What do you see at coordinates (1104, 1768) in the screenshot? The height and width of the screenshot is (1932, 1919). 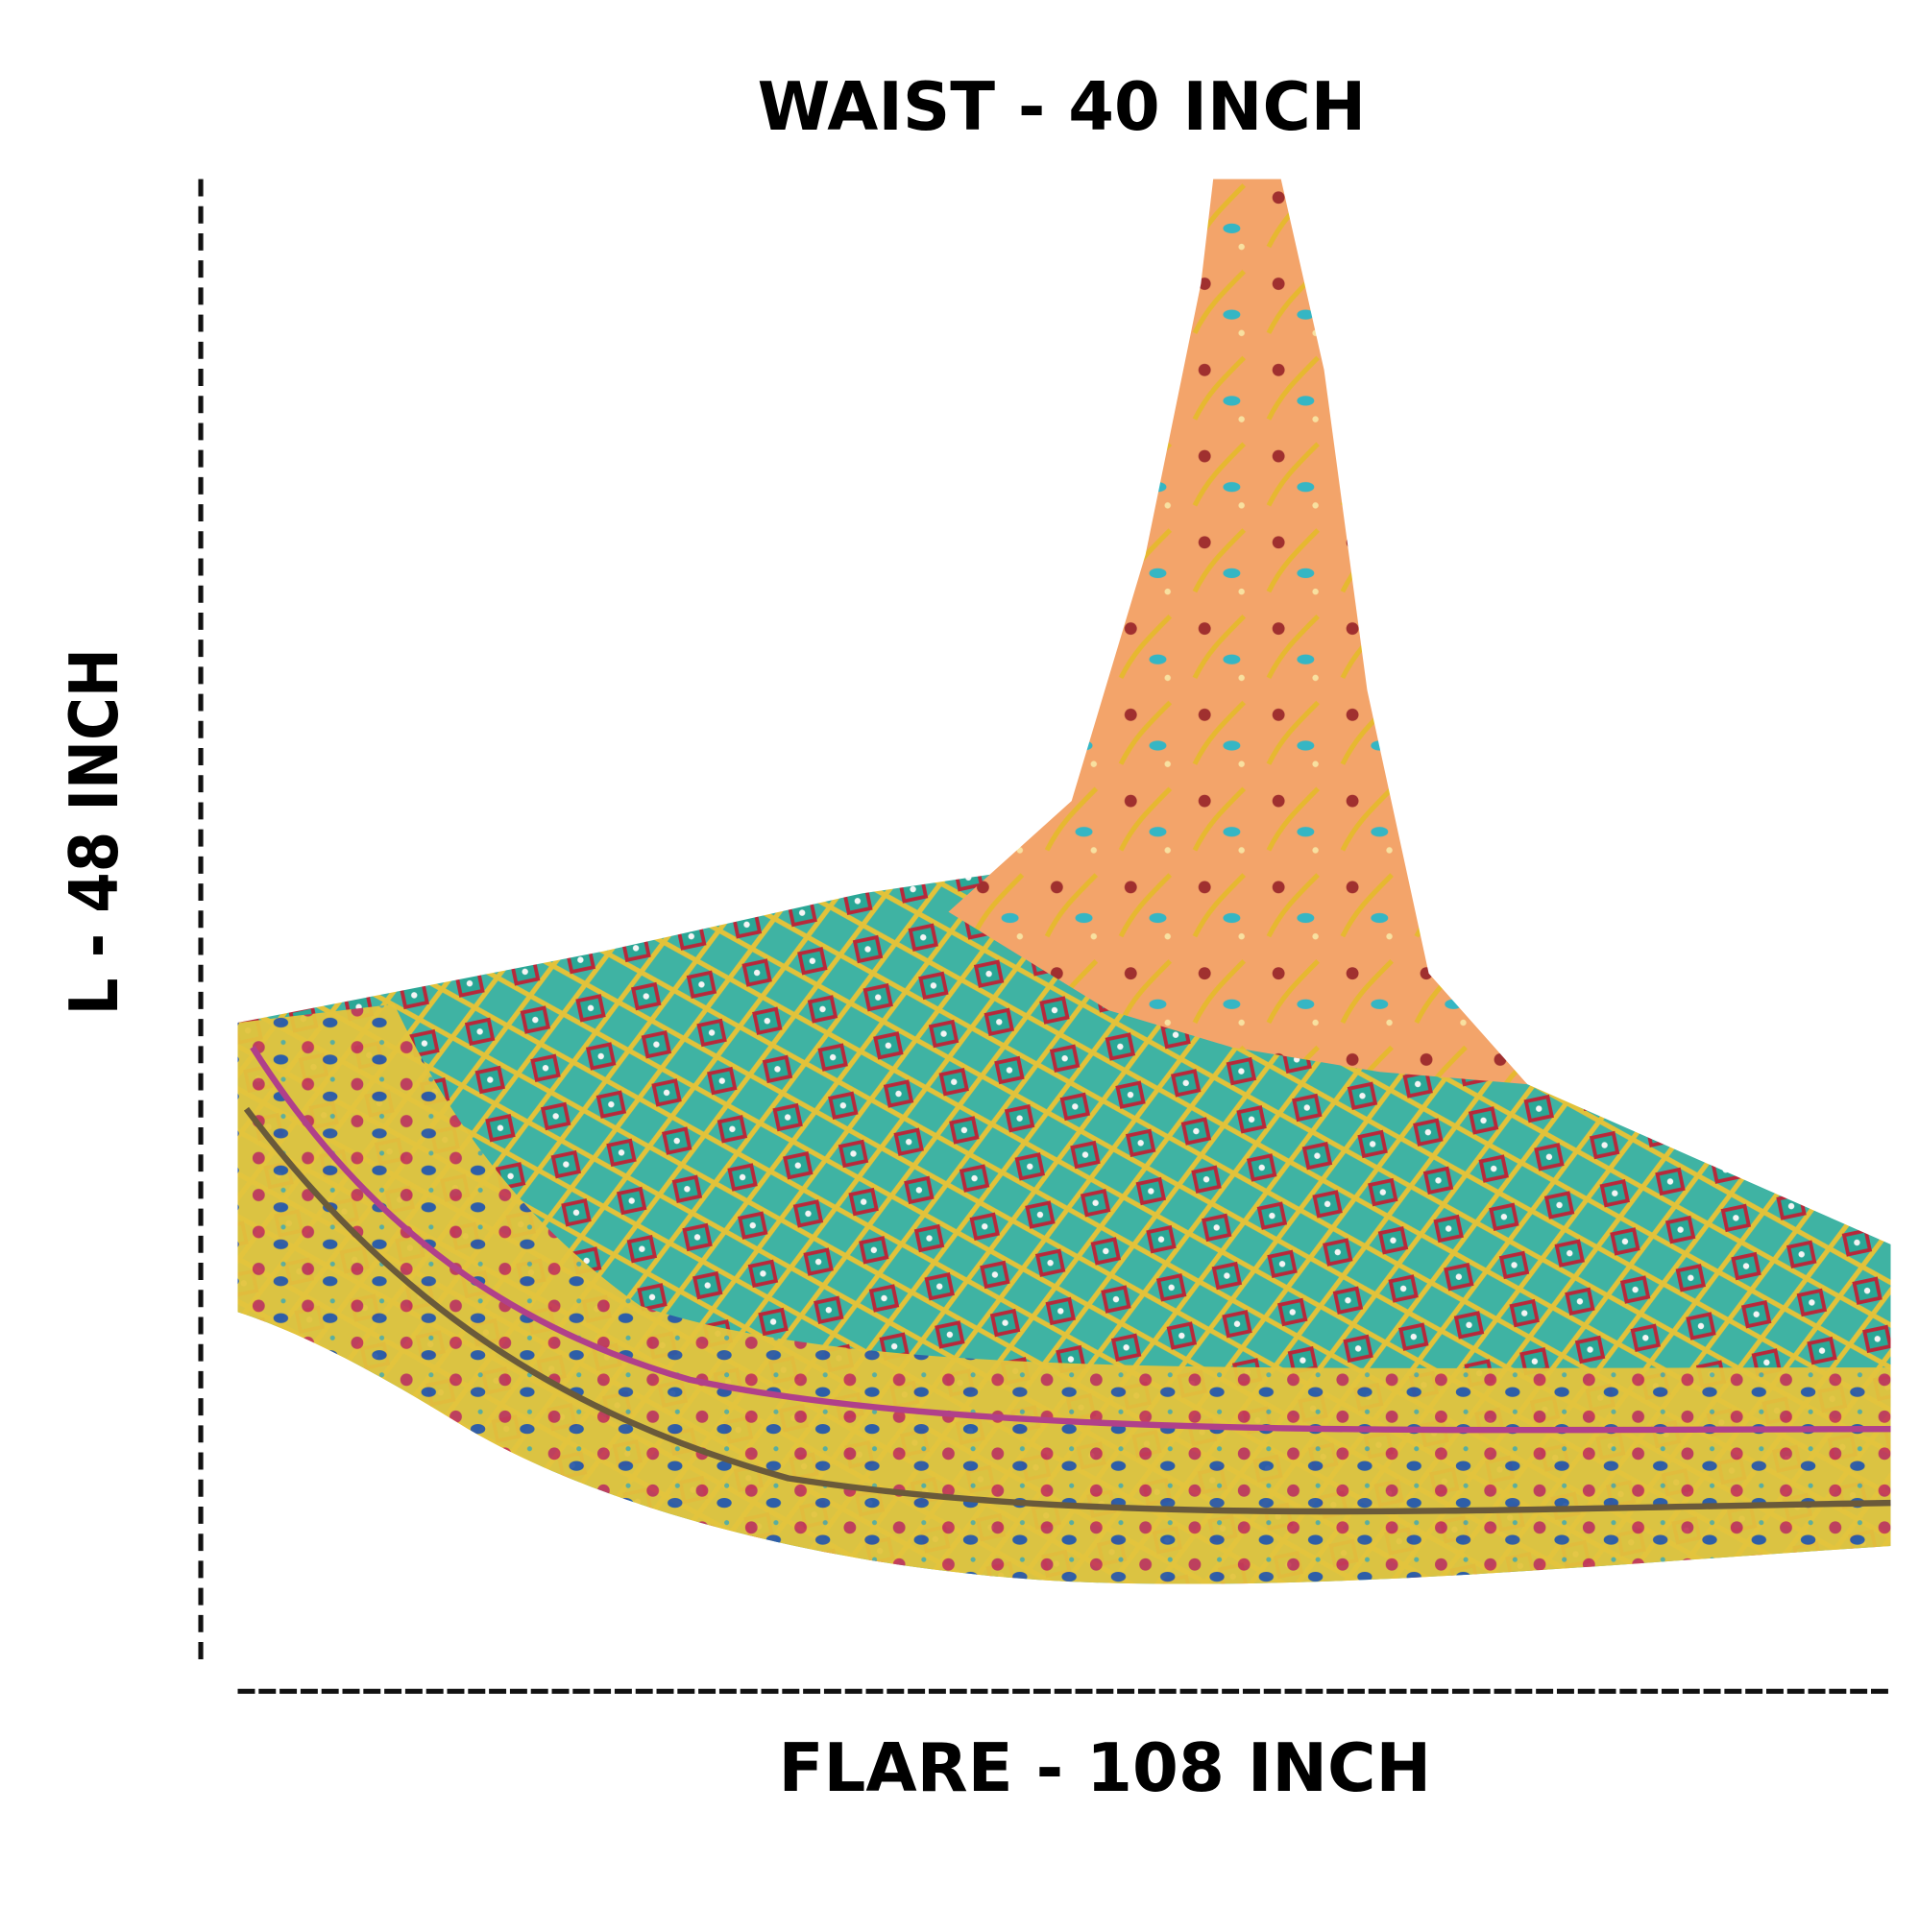 I see `flare-label: FLARE - 108 INCH` at bounding box center [1104, 1768].